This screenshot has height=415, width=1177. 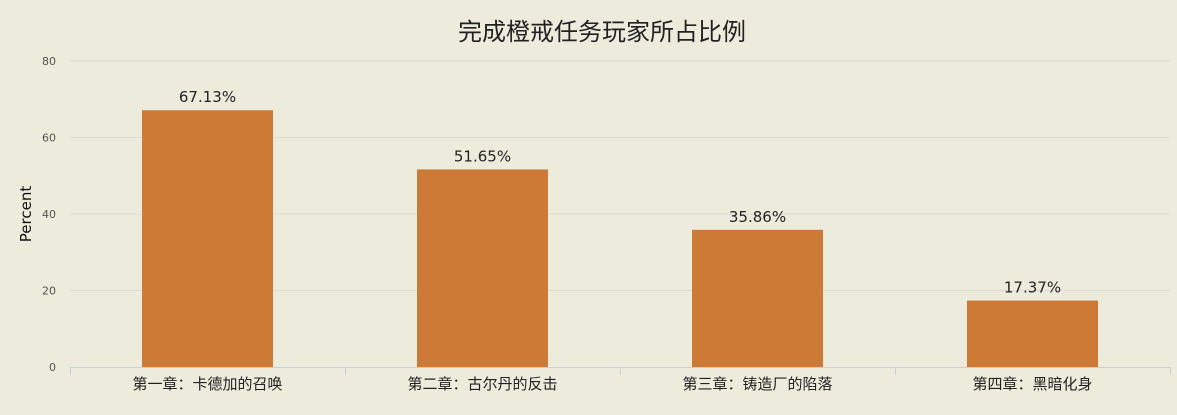 What do you see at coordinates (52, 367) in the screenshot?
I see `y-tick-label: 0` at bounding box center [52, 367].